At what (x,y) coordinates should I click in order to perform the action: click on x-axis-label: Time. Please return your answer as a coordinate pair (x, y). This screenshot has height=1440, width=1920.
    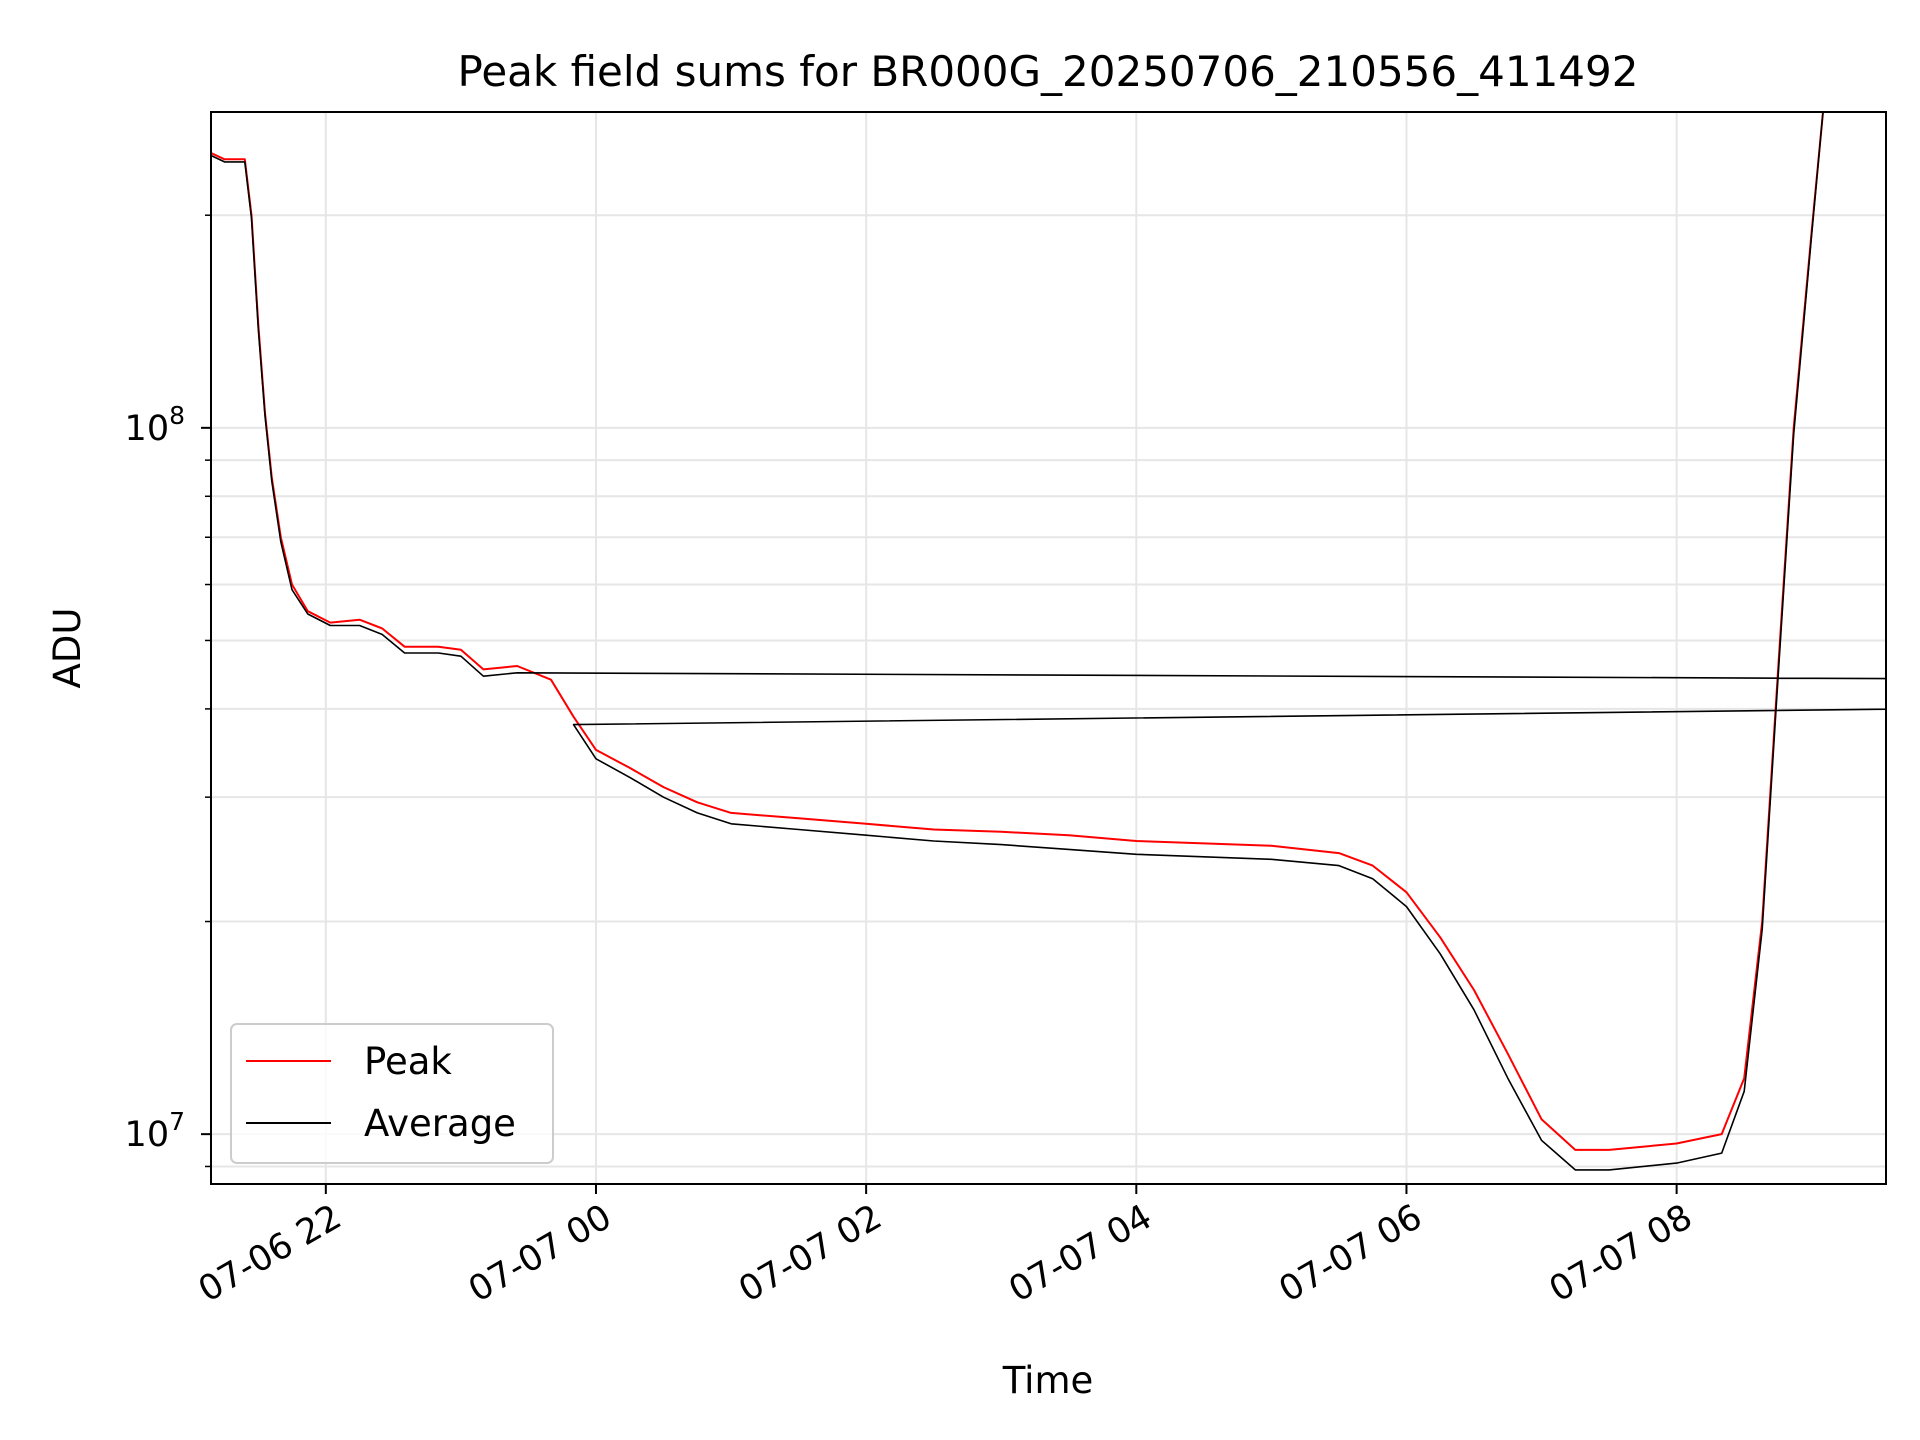
    Looking at the image, I should click on (1048, 1380).